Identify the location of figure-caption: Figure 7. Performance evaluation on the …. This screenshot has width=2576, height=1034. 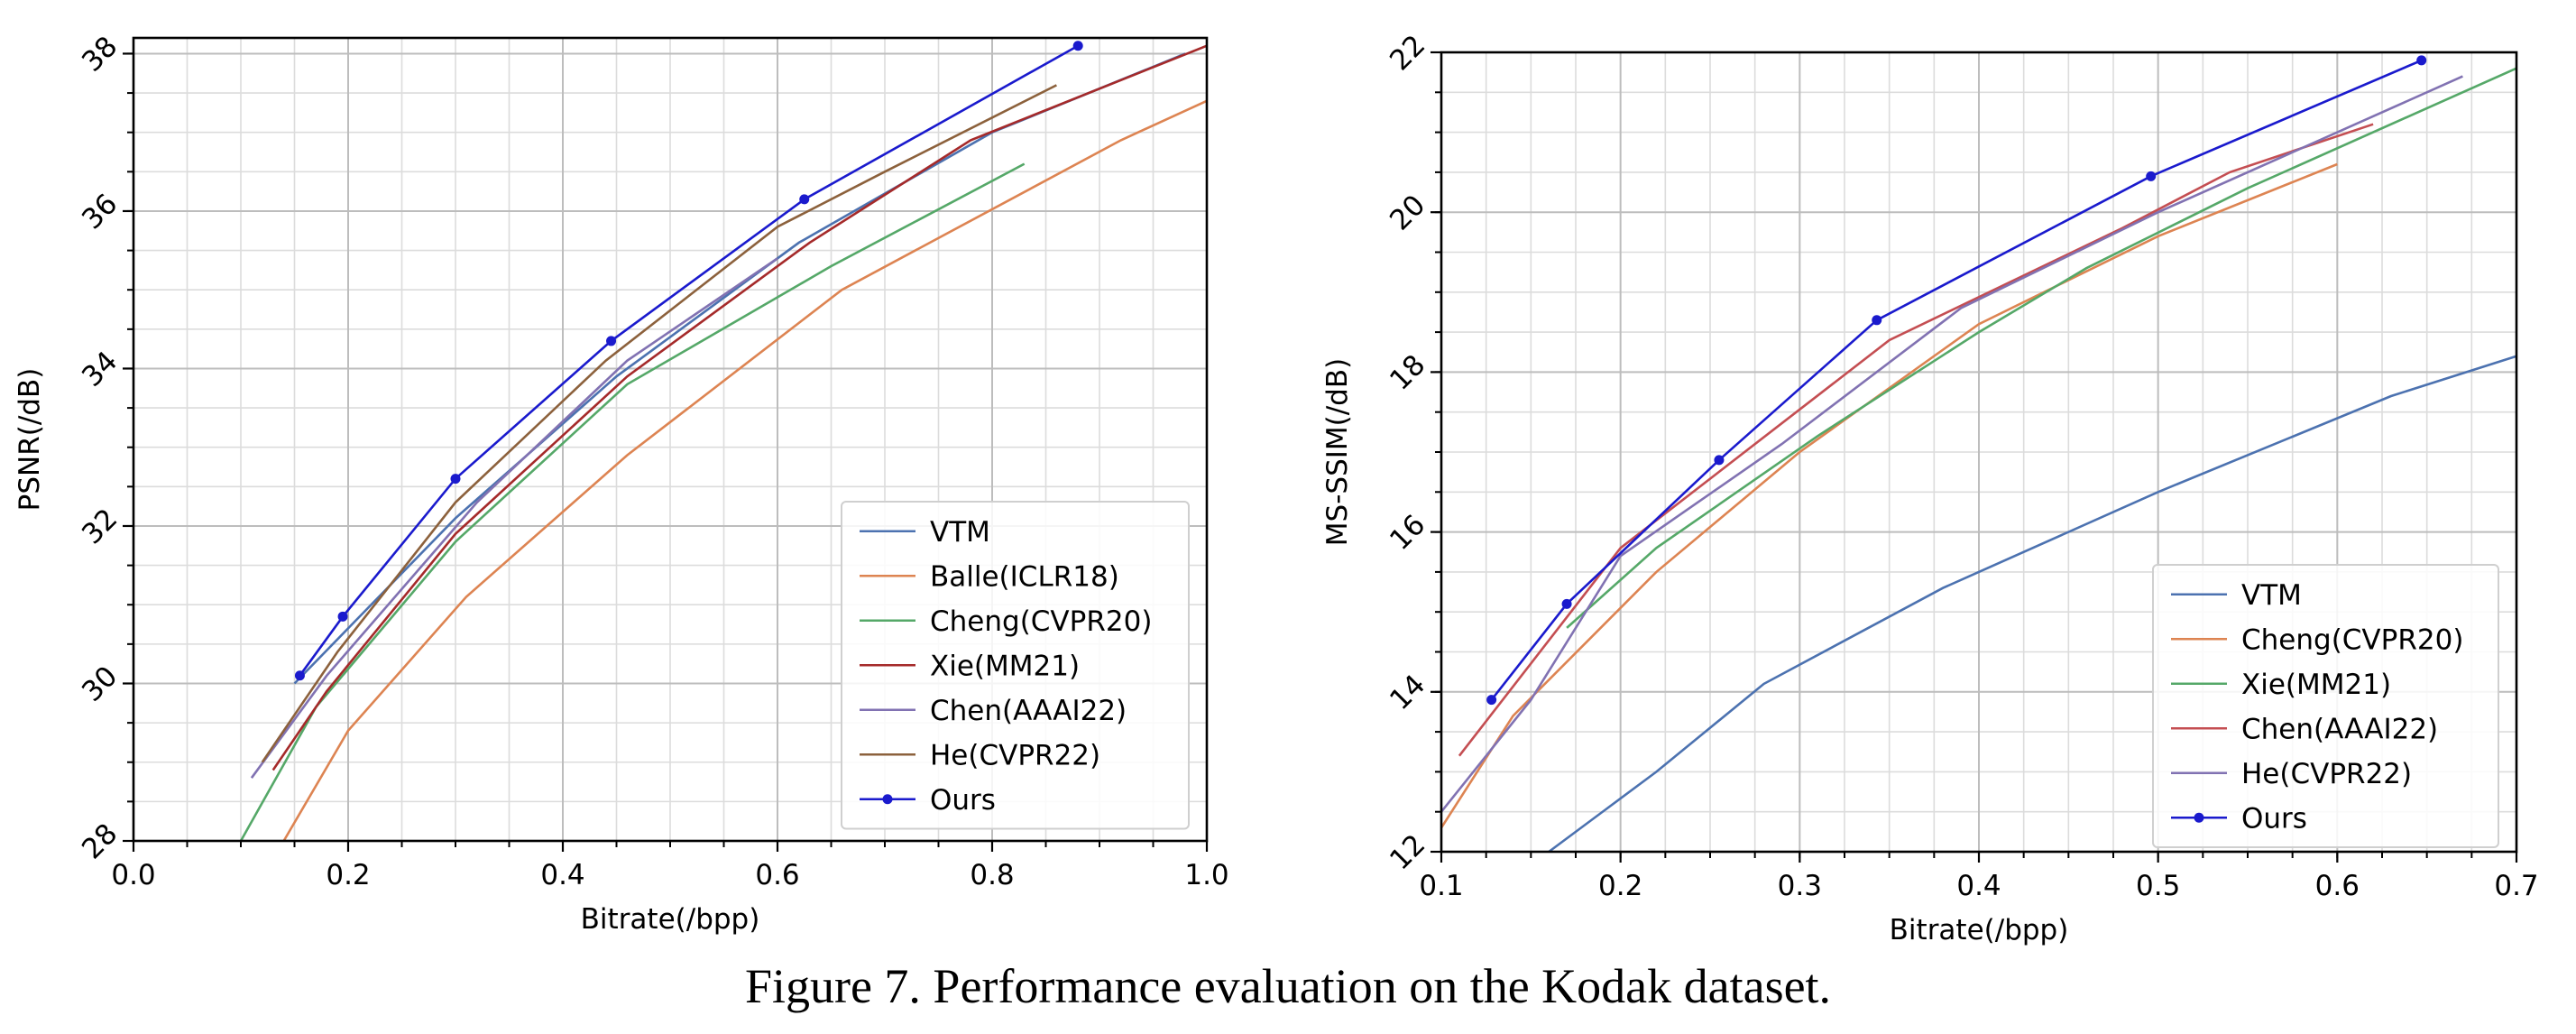
(1288, 986).